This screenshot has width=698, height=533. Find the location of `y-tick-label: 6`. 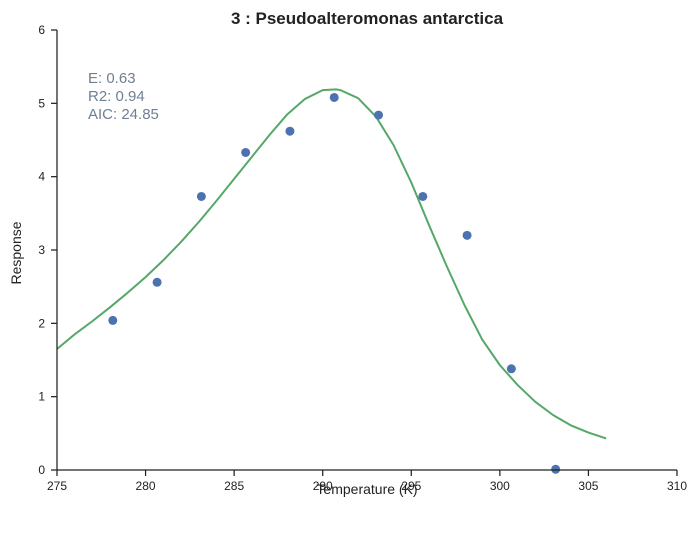

y-tick-label: 6 is located at coordinates (41, 30).